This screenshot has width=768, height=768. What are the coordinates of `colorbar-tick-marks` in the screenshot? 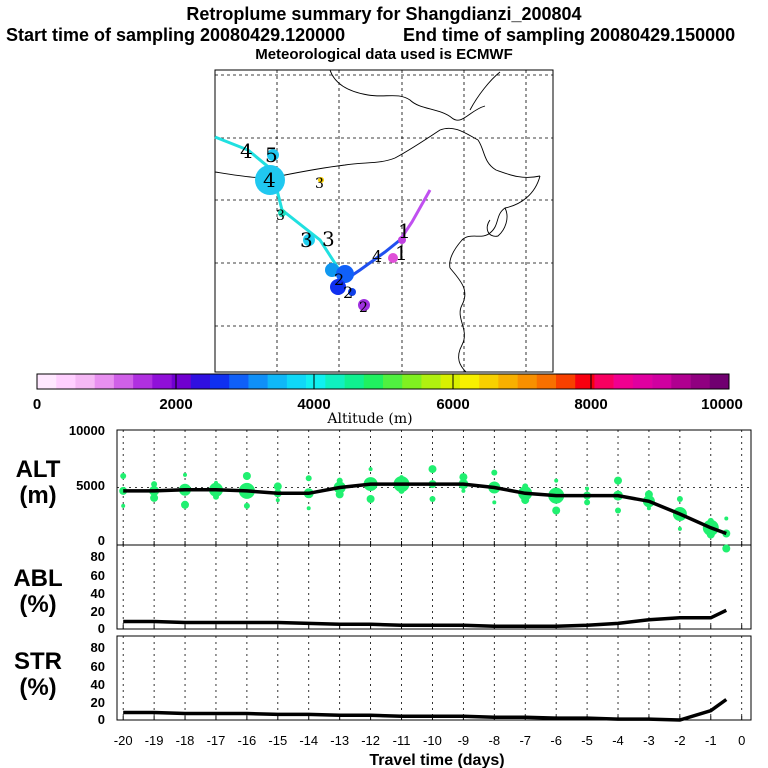 It's located at (383, 381).